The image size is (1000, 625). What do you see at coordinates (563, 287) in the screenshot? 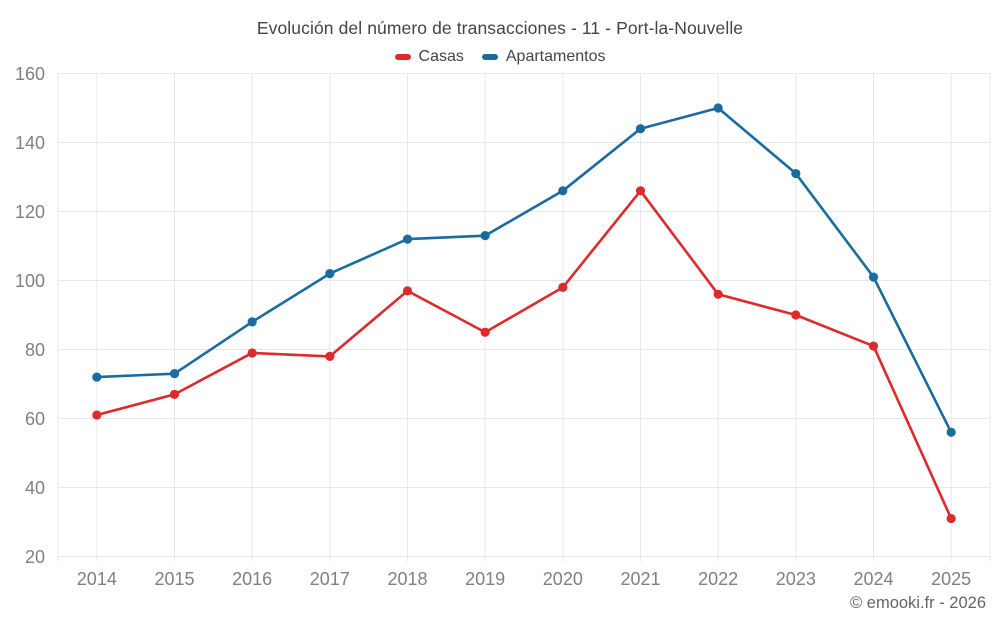
I see `data-point-casas-2020` at bounding box center [563, 287].